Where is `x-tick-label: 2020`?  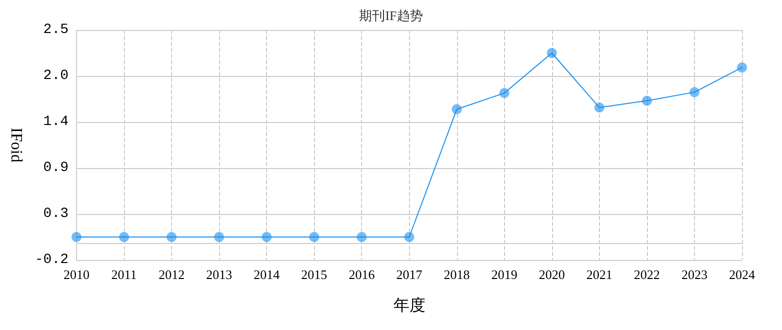 x-tick-label: 2020 is located at coordinates (551, 274).